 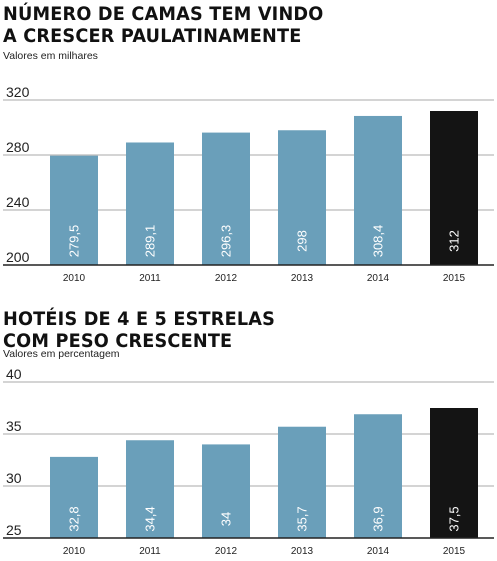 I want to click on chart1-subtitle: Valores em milhares, so click(x=50, y=56).